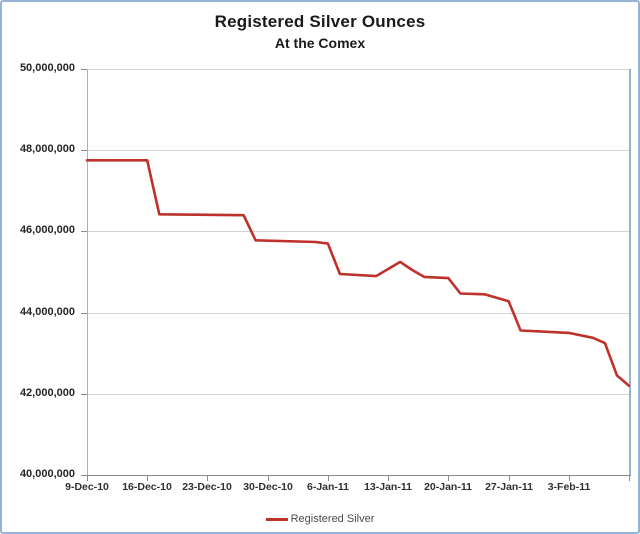  I want to click on x-axis-tick-label: 13-Jan-11, so click(388, 487).